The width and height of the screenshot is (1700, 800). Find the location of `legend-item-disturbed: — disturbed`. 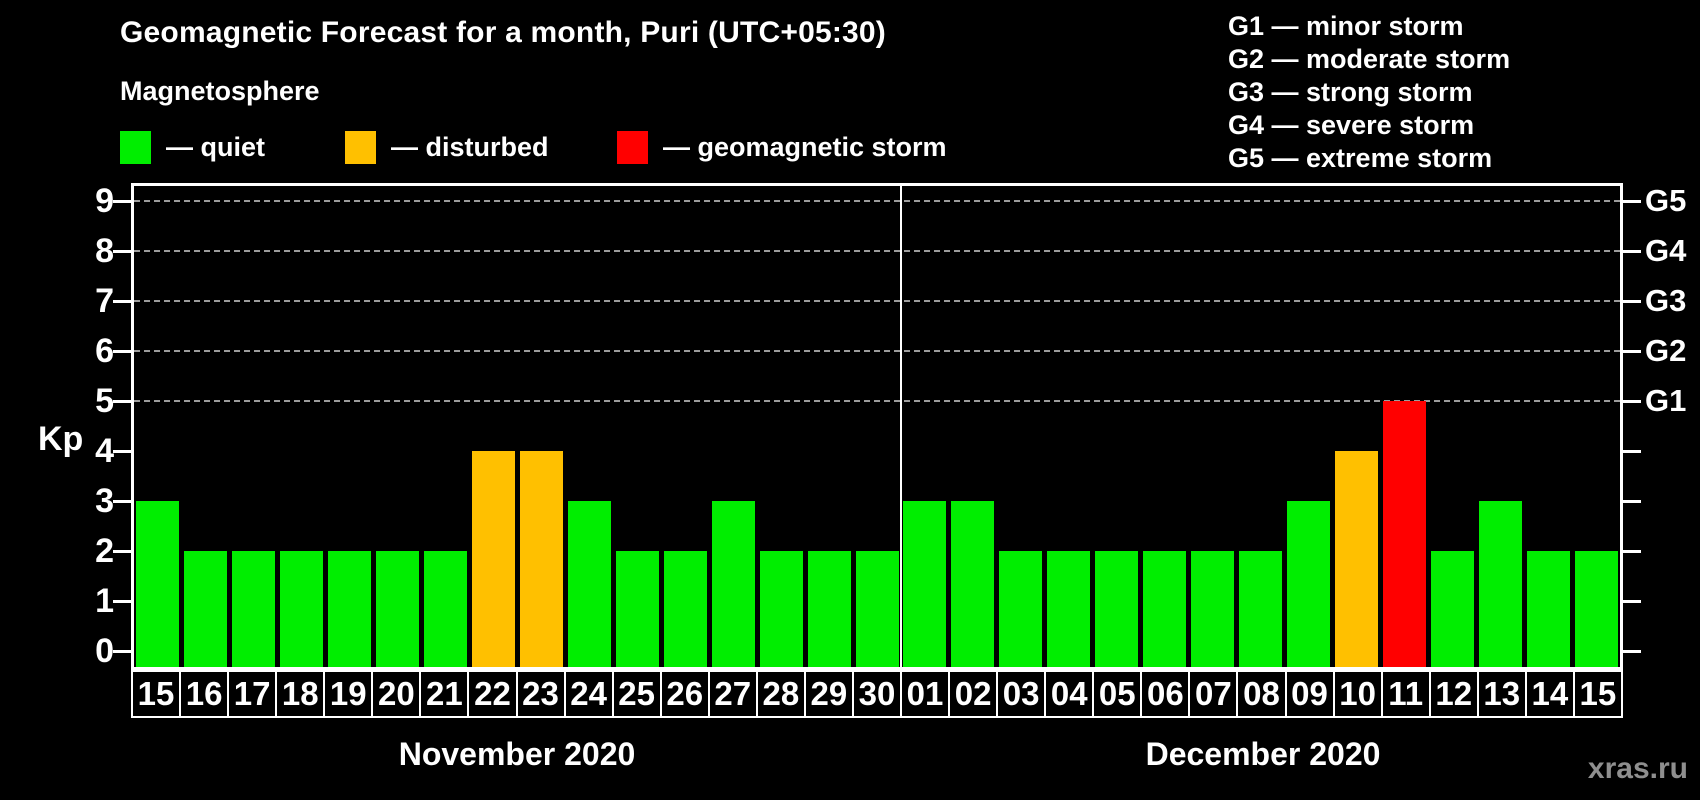

legend-item-disturbed: — disturbed is located at coordinates (447, 147).